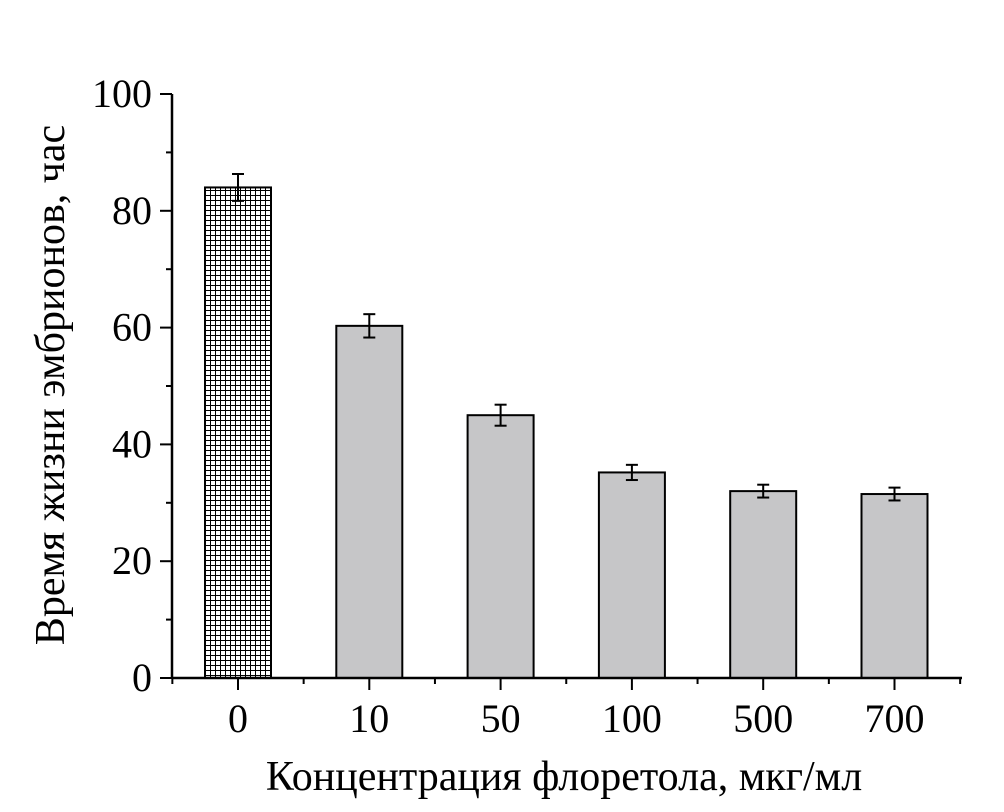 The image size is (1004, 812). What do you see at coordinates (763, 718) in the screenshot?
I see `x-tick-label-500: 500` at bounding box center [763, 718].